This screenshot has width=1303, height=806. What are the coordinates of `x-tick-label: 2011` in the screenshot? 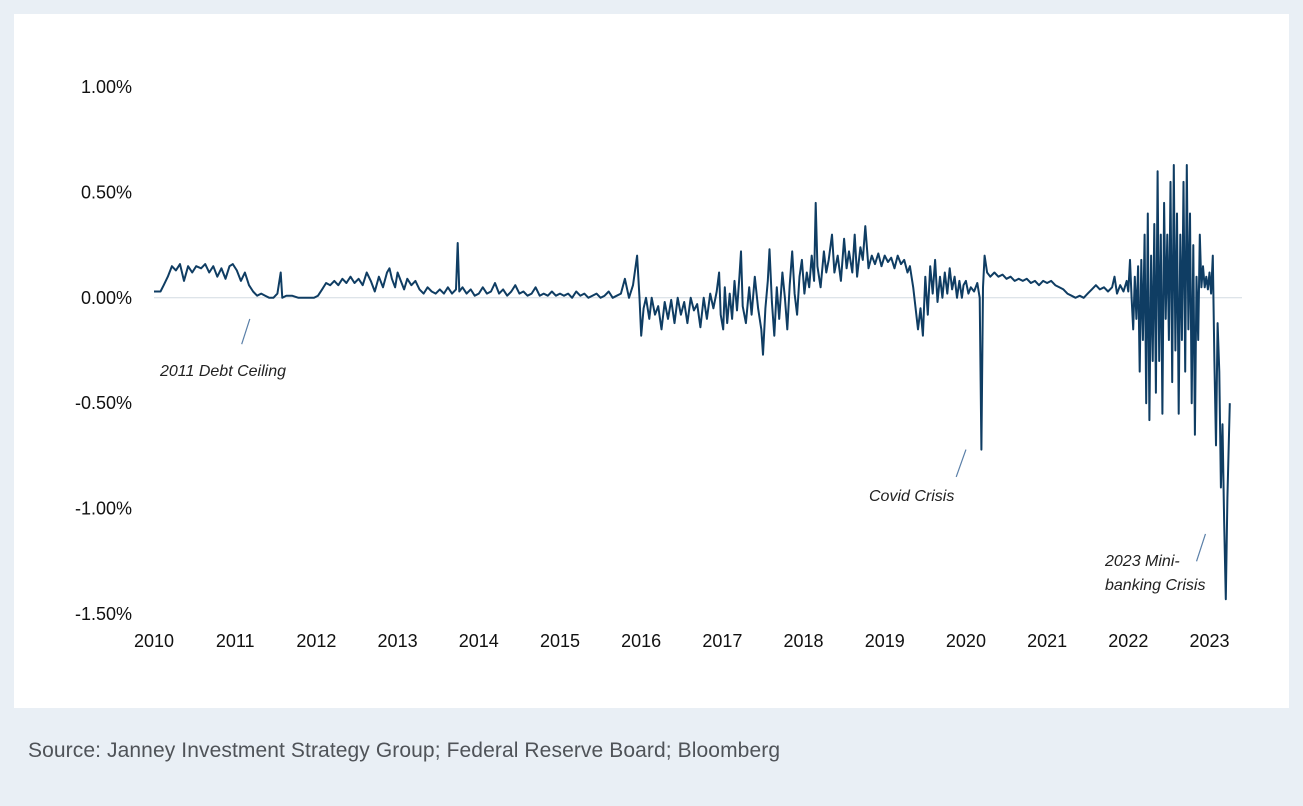 It's located at (235, 641).